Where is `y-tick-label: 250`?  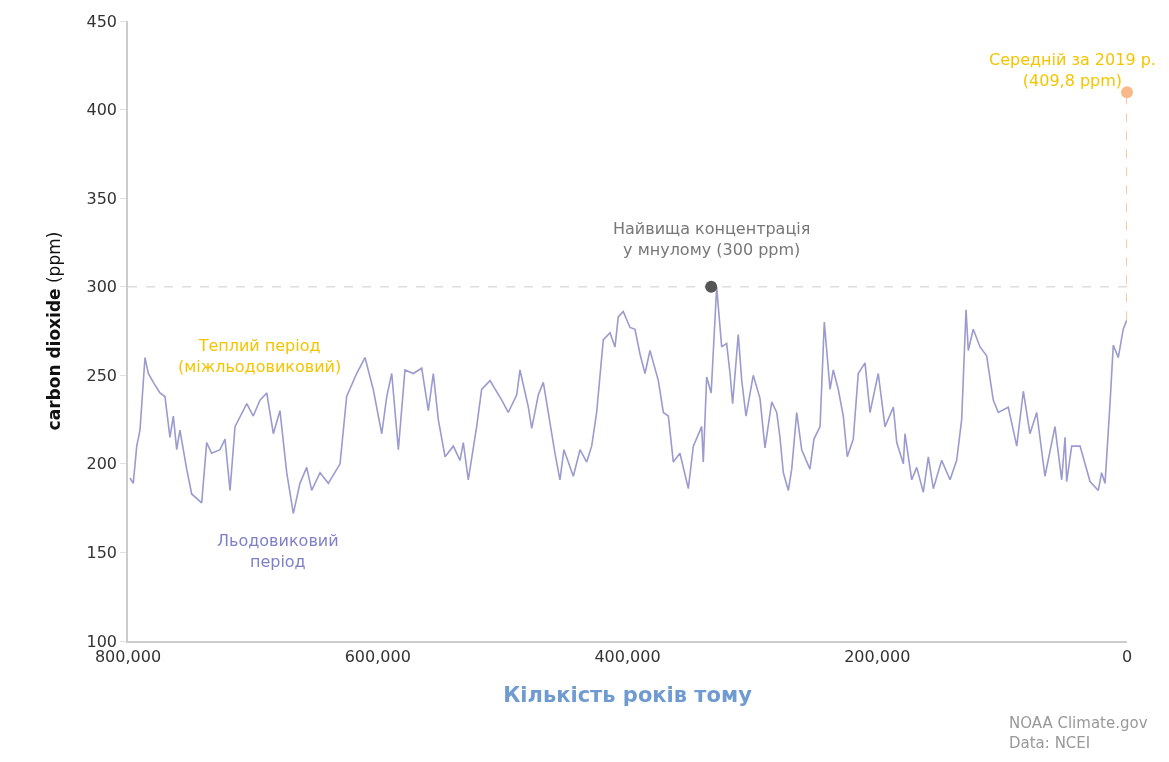
y-tick-label: 250 is located at coordinates (102, 375).